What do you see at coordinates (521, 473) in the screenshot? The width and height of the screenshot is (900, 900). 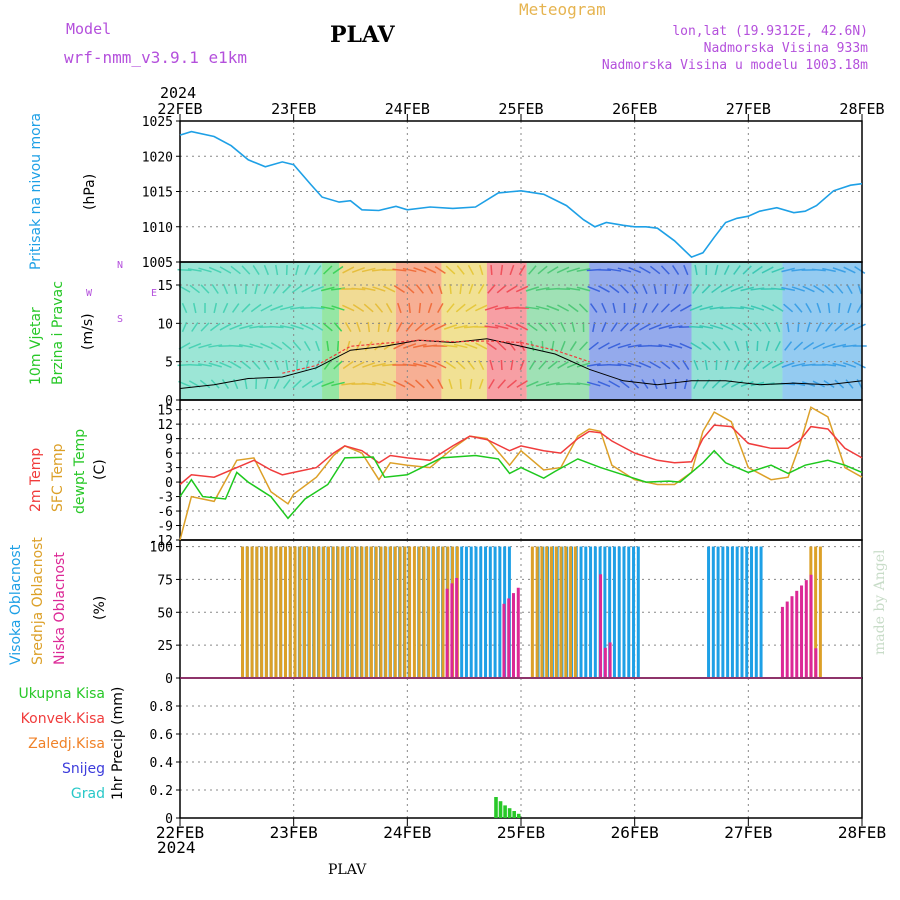 I see `sfc-temp-line` at bounding box center [521, 473].